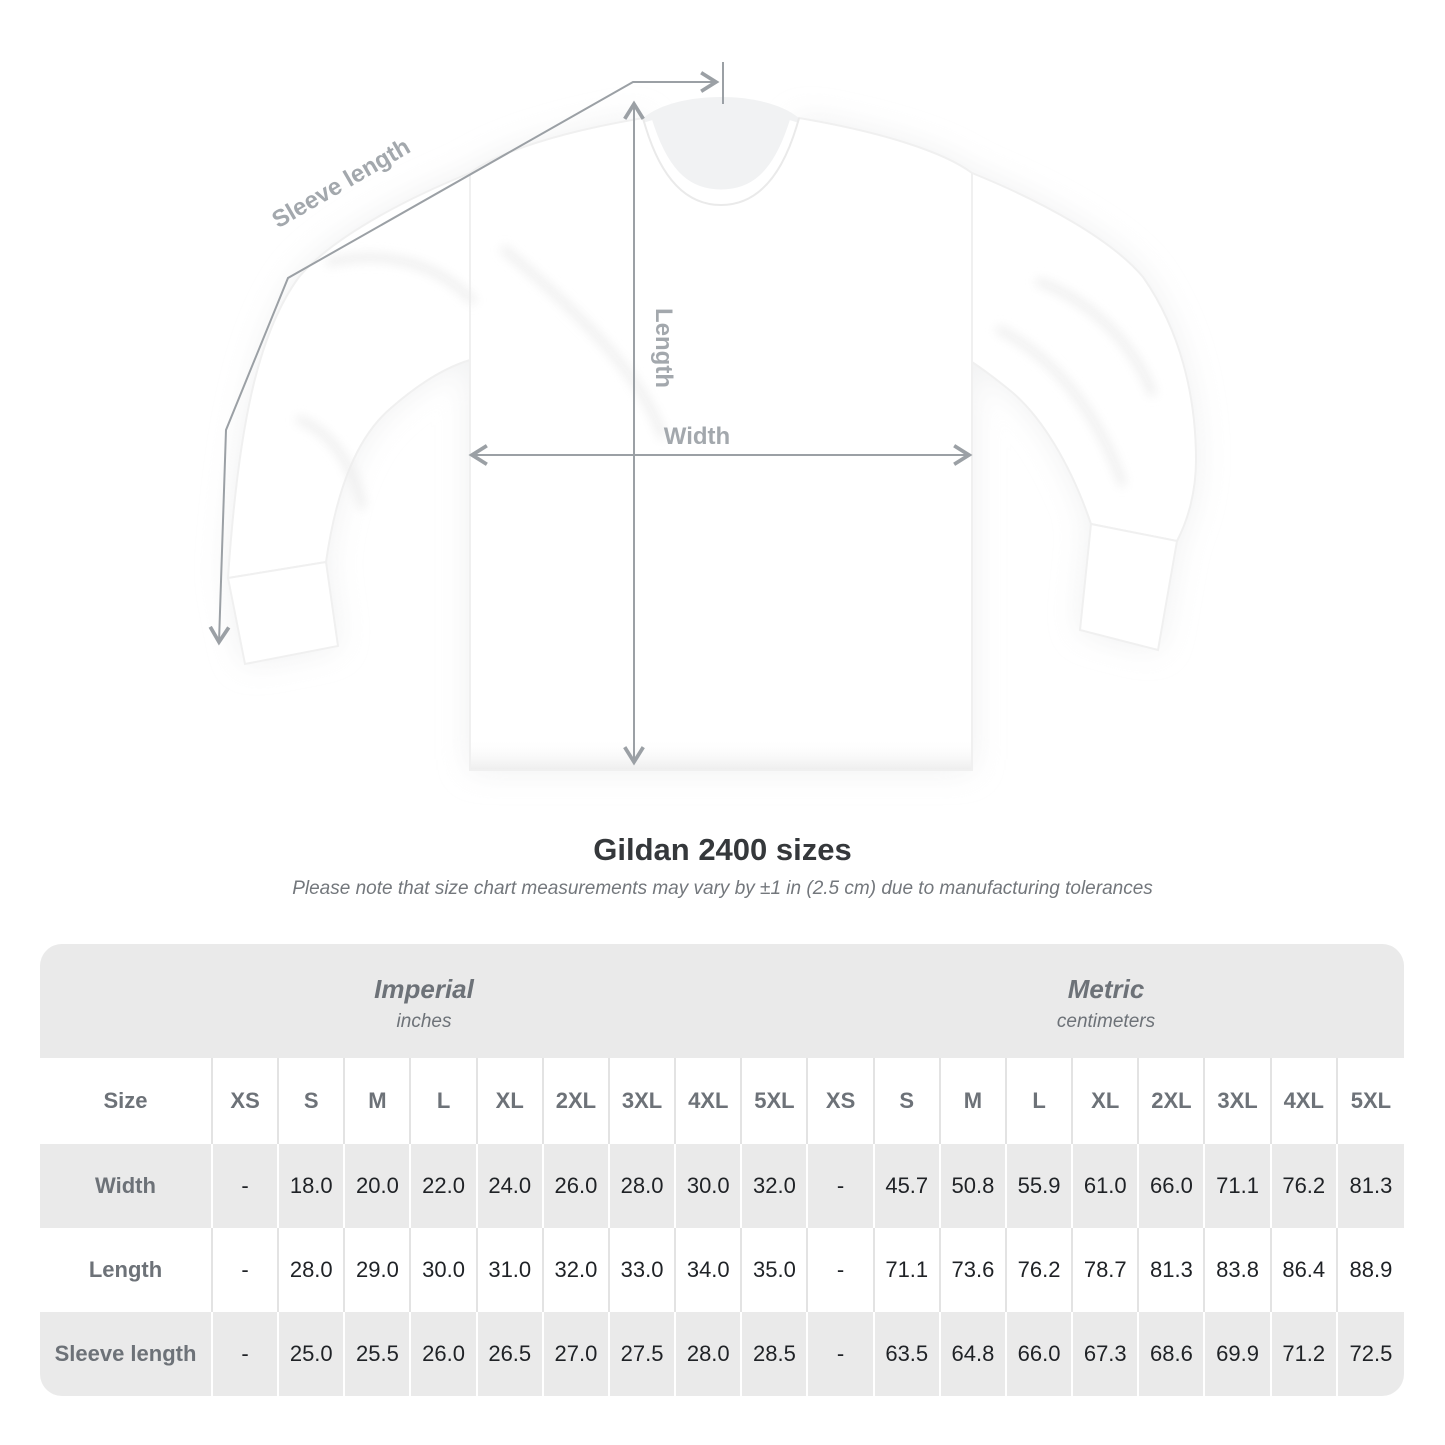 The image size is (1445, 1445). Describe the element at coordinates (378, 1186) in the screenshot. I see `cell-value: 20.0` at that location.